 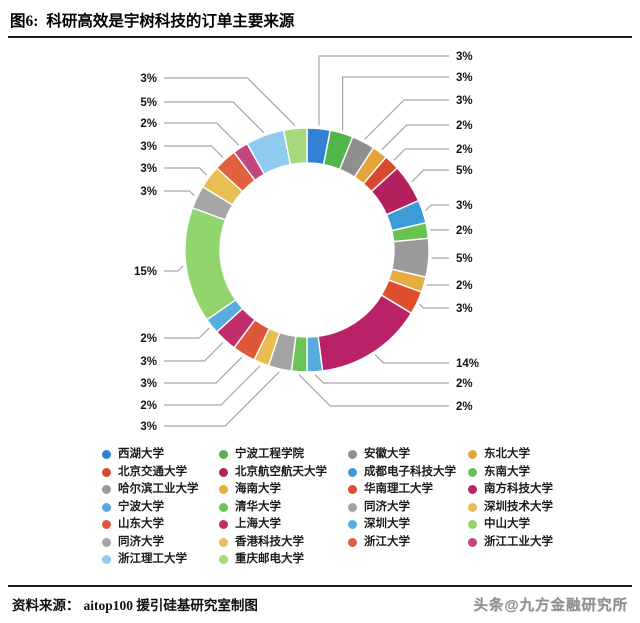 What do you see at coordinates (170, 21) in the screenshot?
I see `figure-title: 科研高效是宇树科技的订单主要来源` at bounding box center [170, 21].